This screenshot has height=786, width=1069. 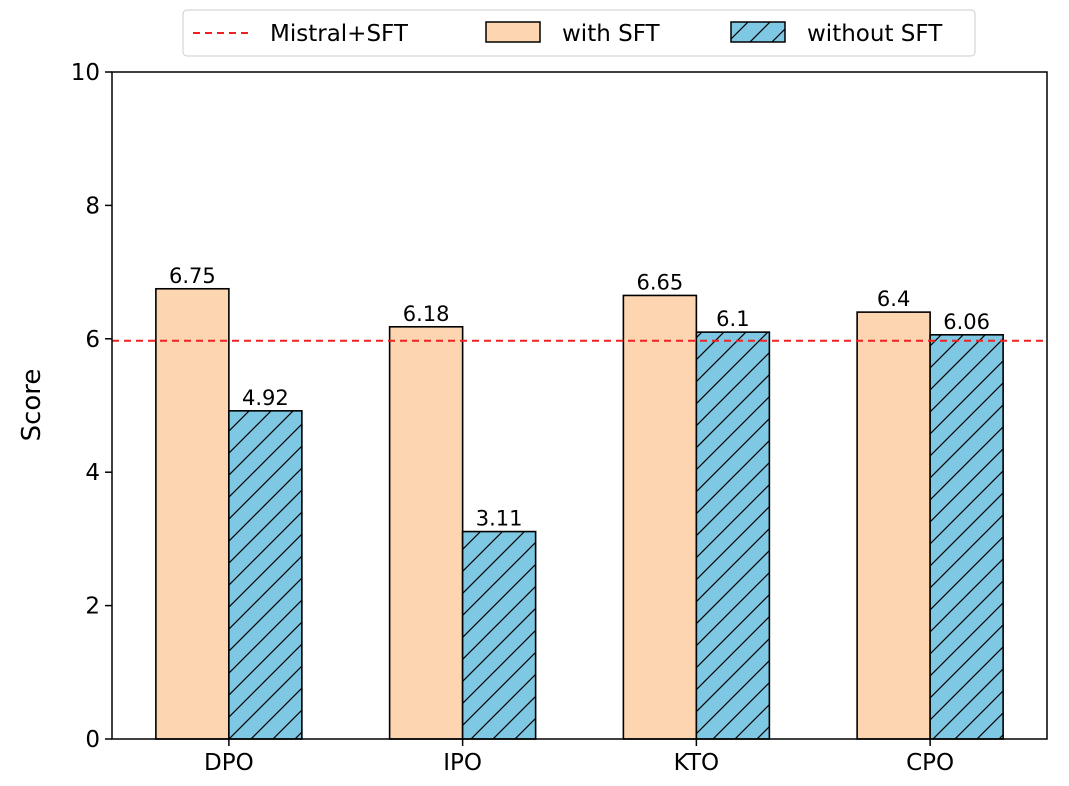 What do you see at coordinates (696, 763) in the screenshot?
I see `x-tick-label-kto: KTO` at bounding box center [696, 763].